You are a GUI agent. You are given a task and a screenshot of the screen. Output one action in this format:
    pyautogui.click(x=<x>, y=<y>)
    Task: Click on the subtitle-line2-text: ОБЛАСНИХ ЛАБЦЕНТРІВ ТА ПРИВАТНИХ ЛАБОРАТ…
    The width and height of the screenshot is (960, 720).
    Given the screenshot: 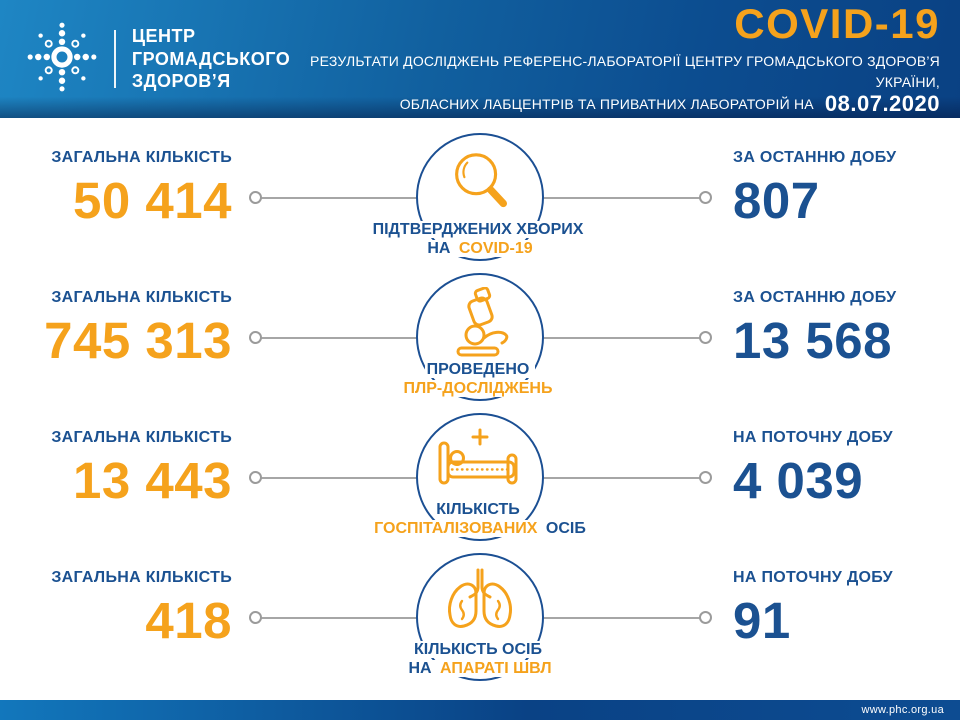 What is the action you would take?
    pyautogui.click(x=606, y=104)
    